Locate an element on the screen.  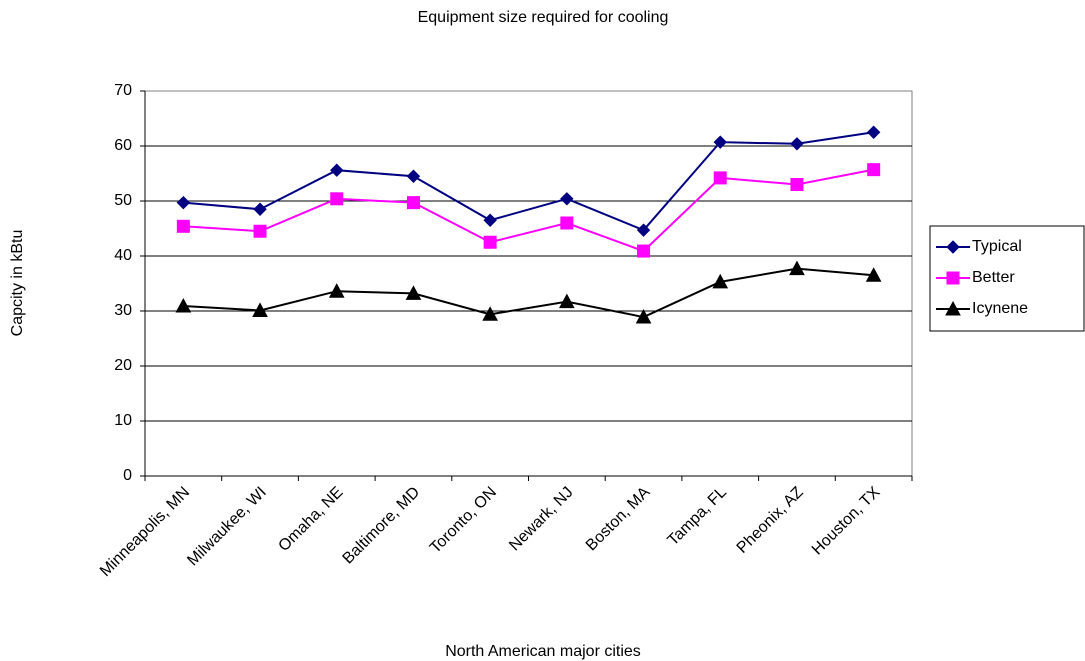
y-tick-label: 70 is located at coordinates (123, 90).